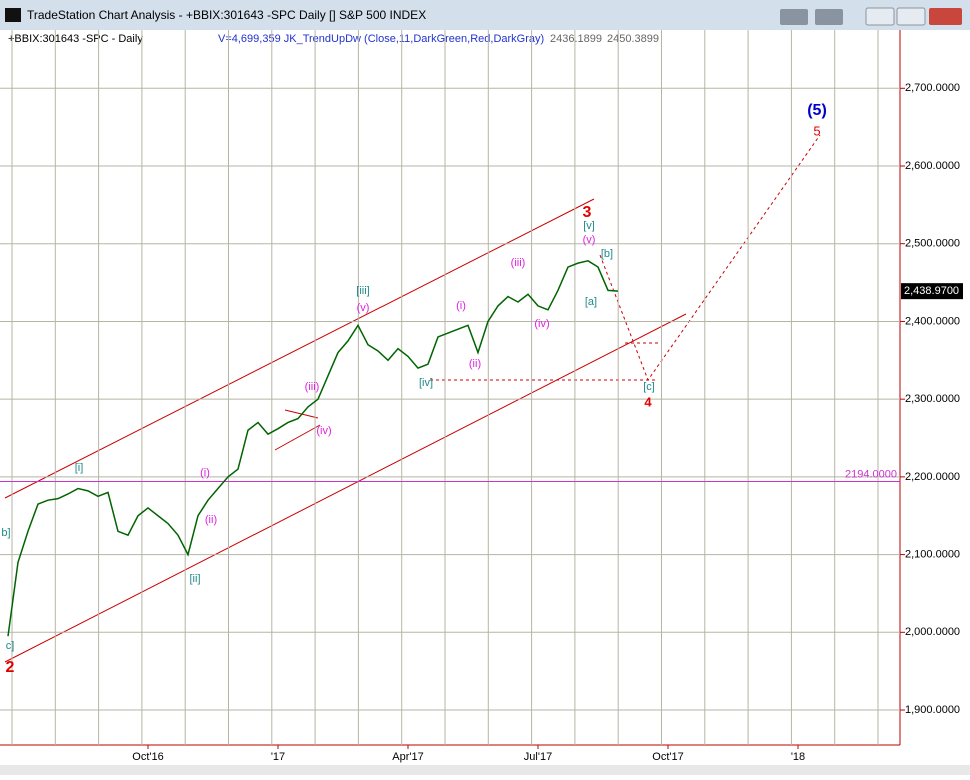 The width and height of the screenshot is (970, 780). Describe the element at coordinates (538, 757) in the screenshot. I see `x-tick-label: Jul'17` at that location.